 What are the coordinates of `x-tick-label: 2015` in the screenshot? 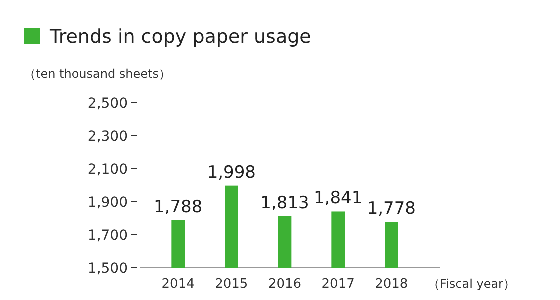 It's located at (231, 284).